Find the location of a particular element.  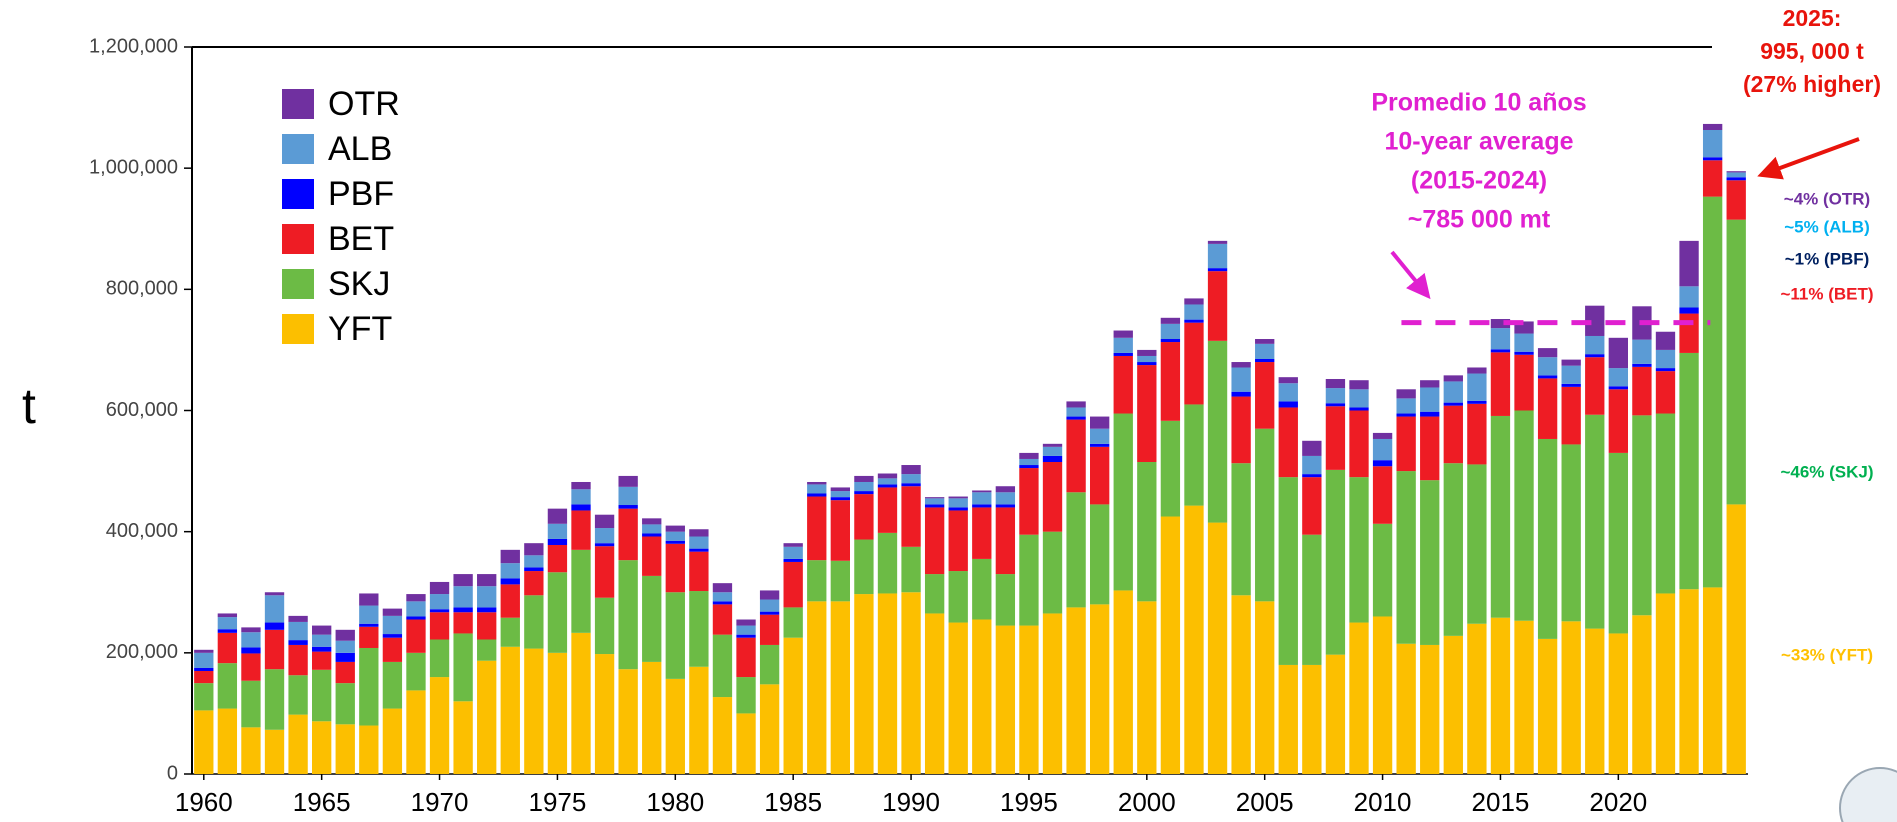

annotation-text: 995, 000 t is located at coordinates (1812, 51).